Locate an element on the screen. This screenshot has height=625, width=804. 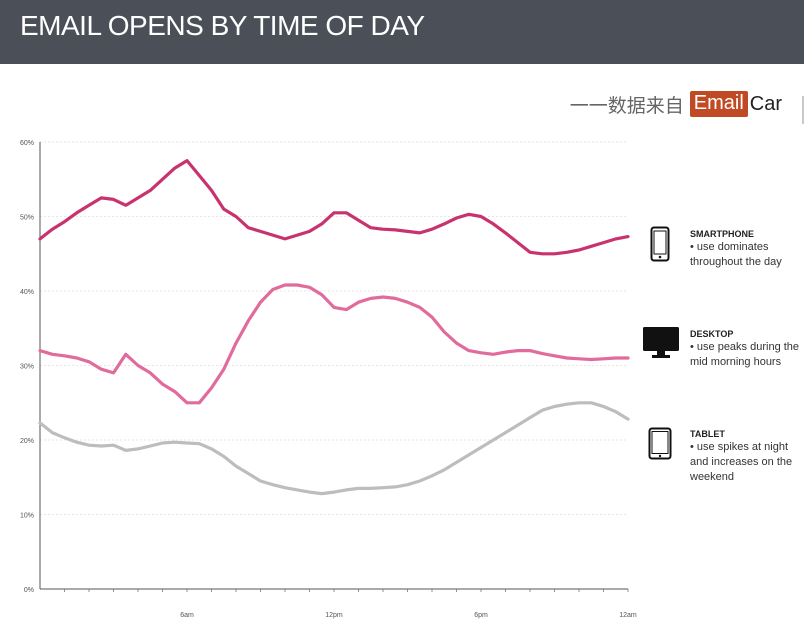
legend-title-tablet: TABLET is located at coordinates (707, 434).